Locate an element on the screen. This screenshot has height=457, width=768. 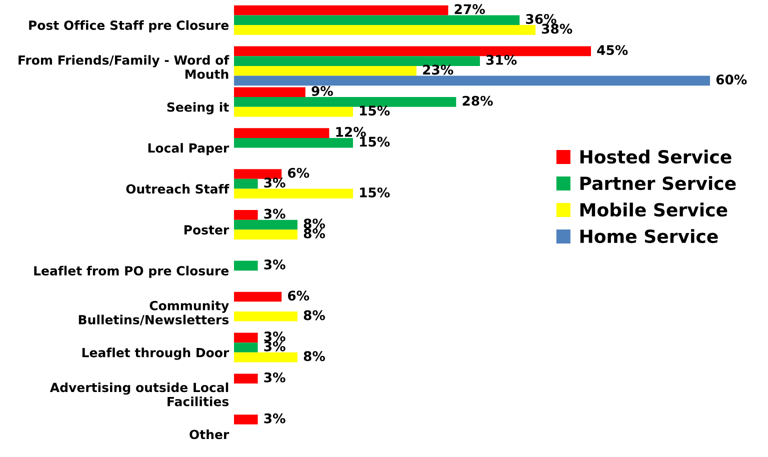
data-label: 31% is located at coordinates (501, 59).